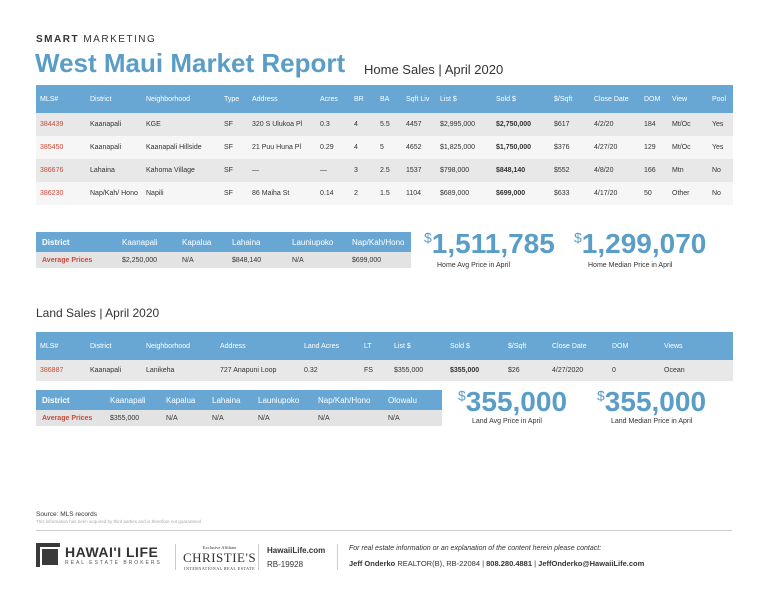  What do you see at coordinates (226, 400) in the screenshot?
I see `column-header: Lahaina` at bounding box center [226, 400].